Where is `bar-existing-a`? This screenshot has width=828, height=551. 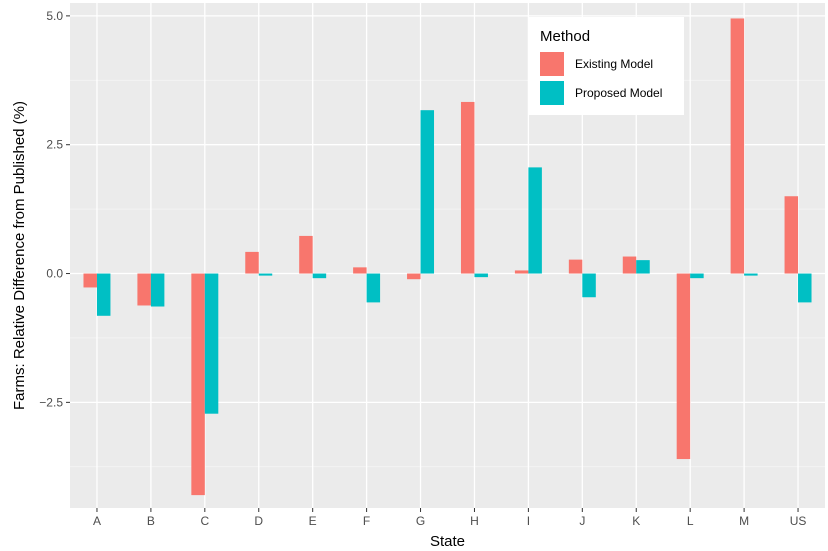
bar-existing-a is located at coordinates (90, 280).